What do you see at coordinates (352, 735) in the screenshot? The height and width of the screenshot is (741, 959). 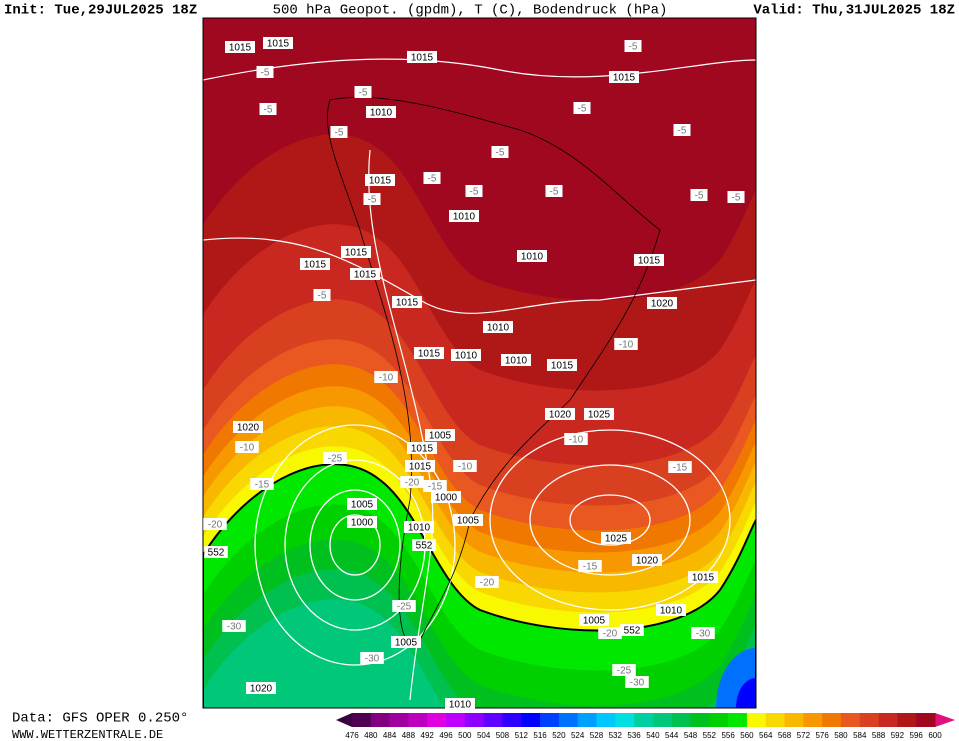 I see `colorbar-tick-label: 476` at bounding box center [352, 735].